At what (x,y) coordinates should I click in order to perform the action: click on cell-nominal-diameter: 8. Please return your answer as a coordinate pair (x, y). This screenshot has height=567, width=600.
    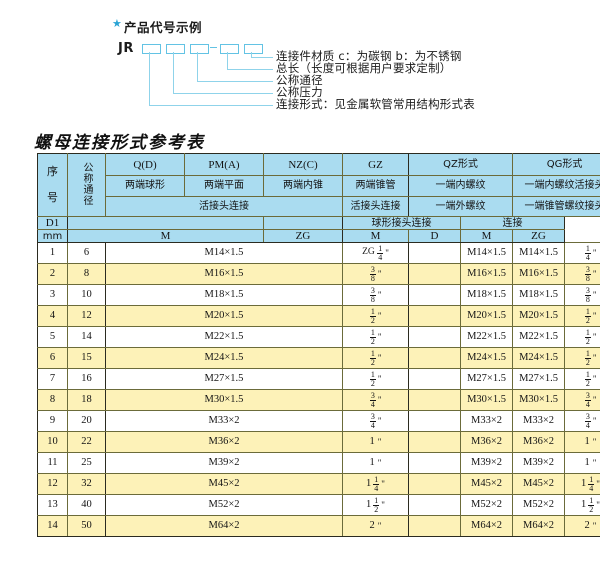
    Looking at the image, I should click on (86, 274).